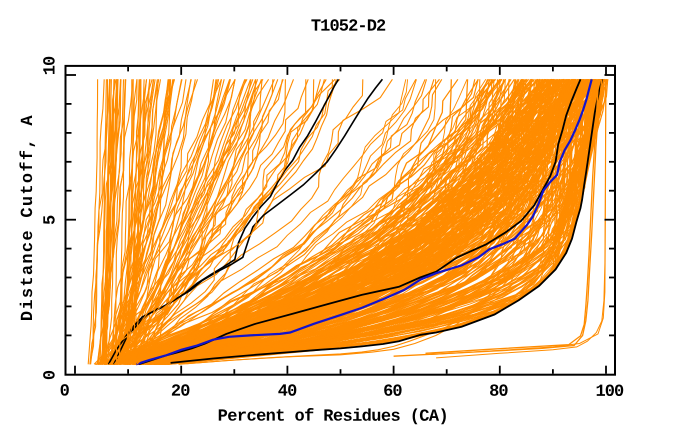 This screenshot has width=680, height=445. I want to click on svg-text: 60, so click(392, 392).